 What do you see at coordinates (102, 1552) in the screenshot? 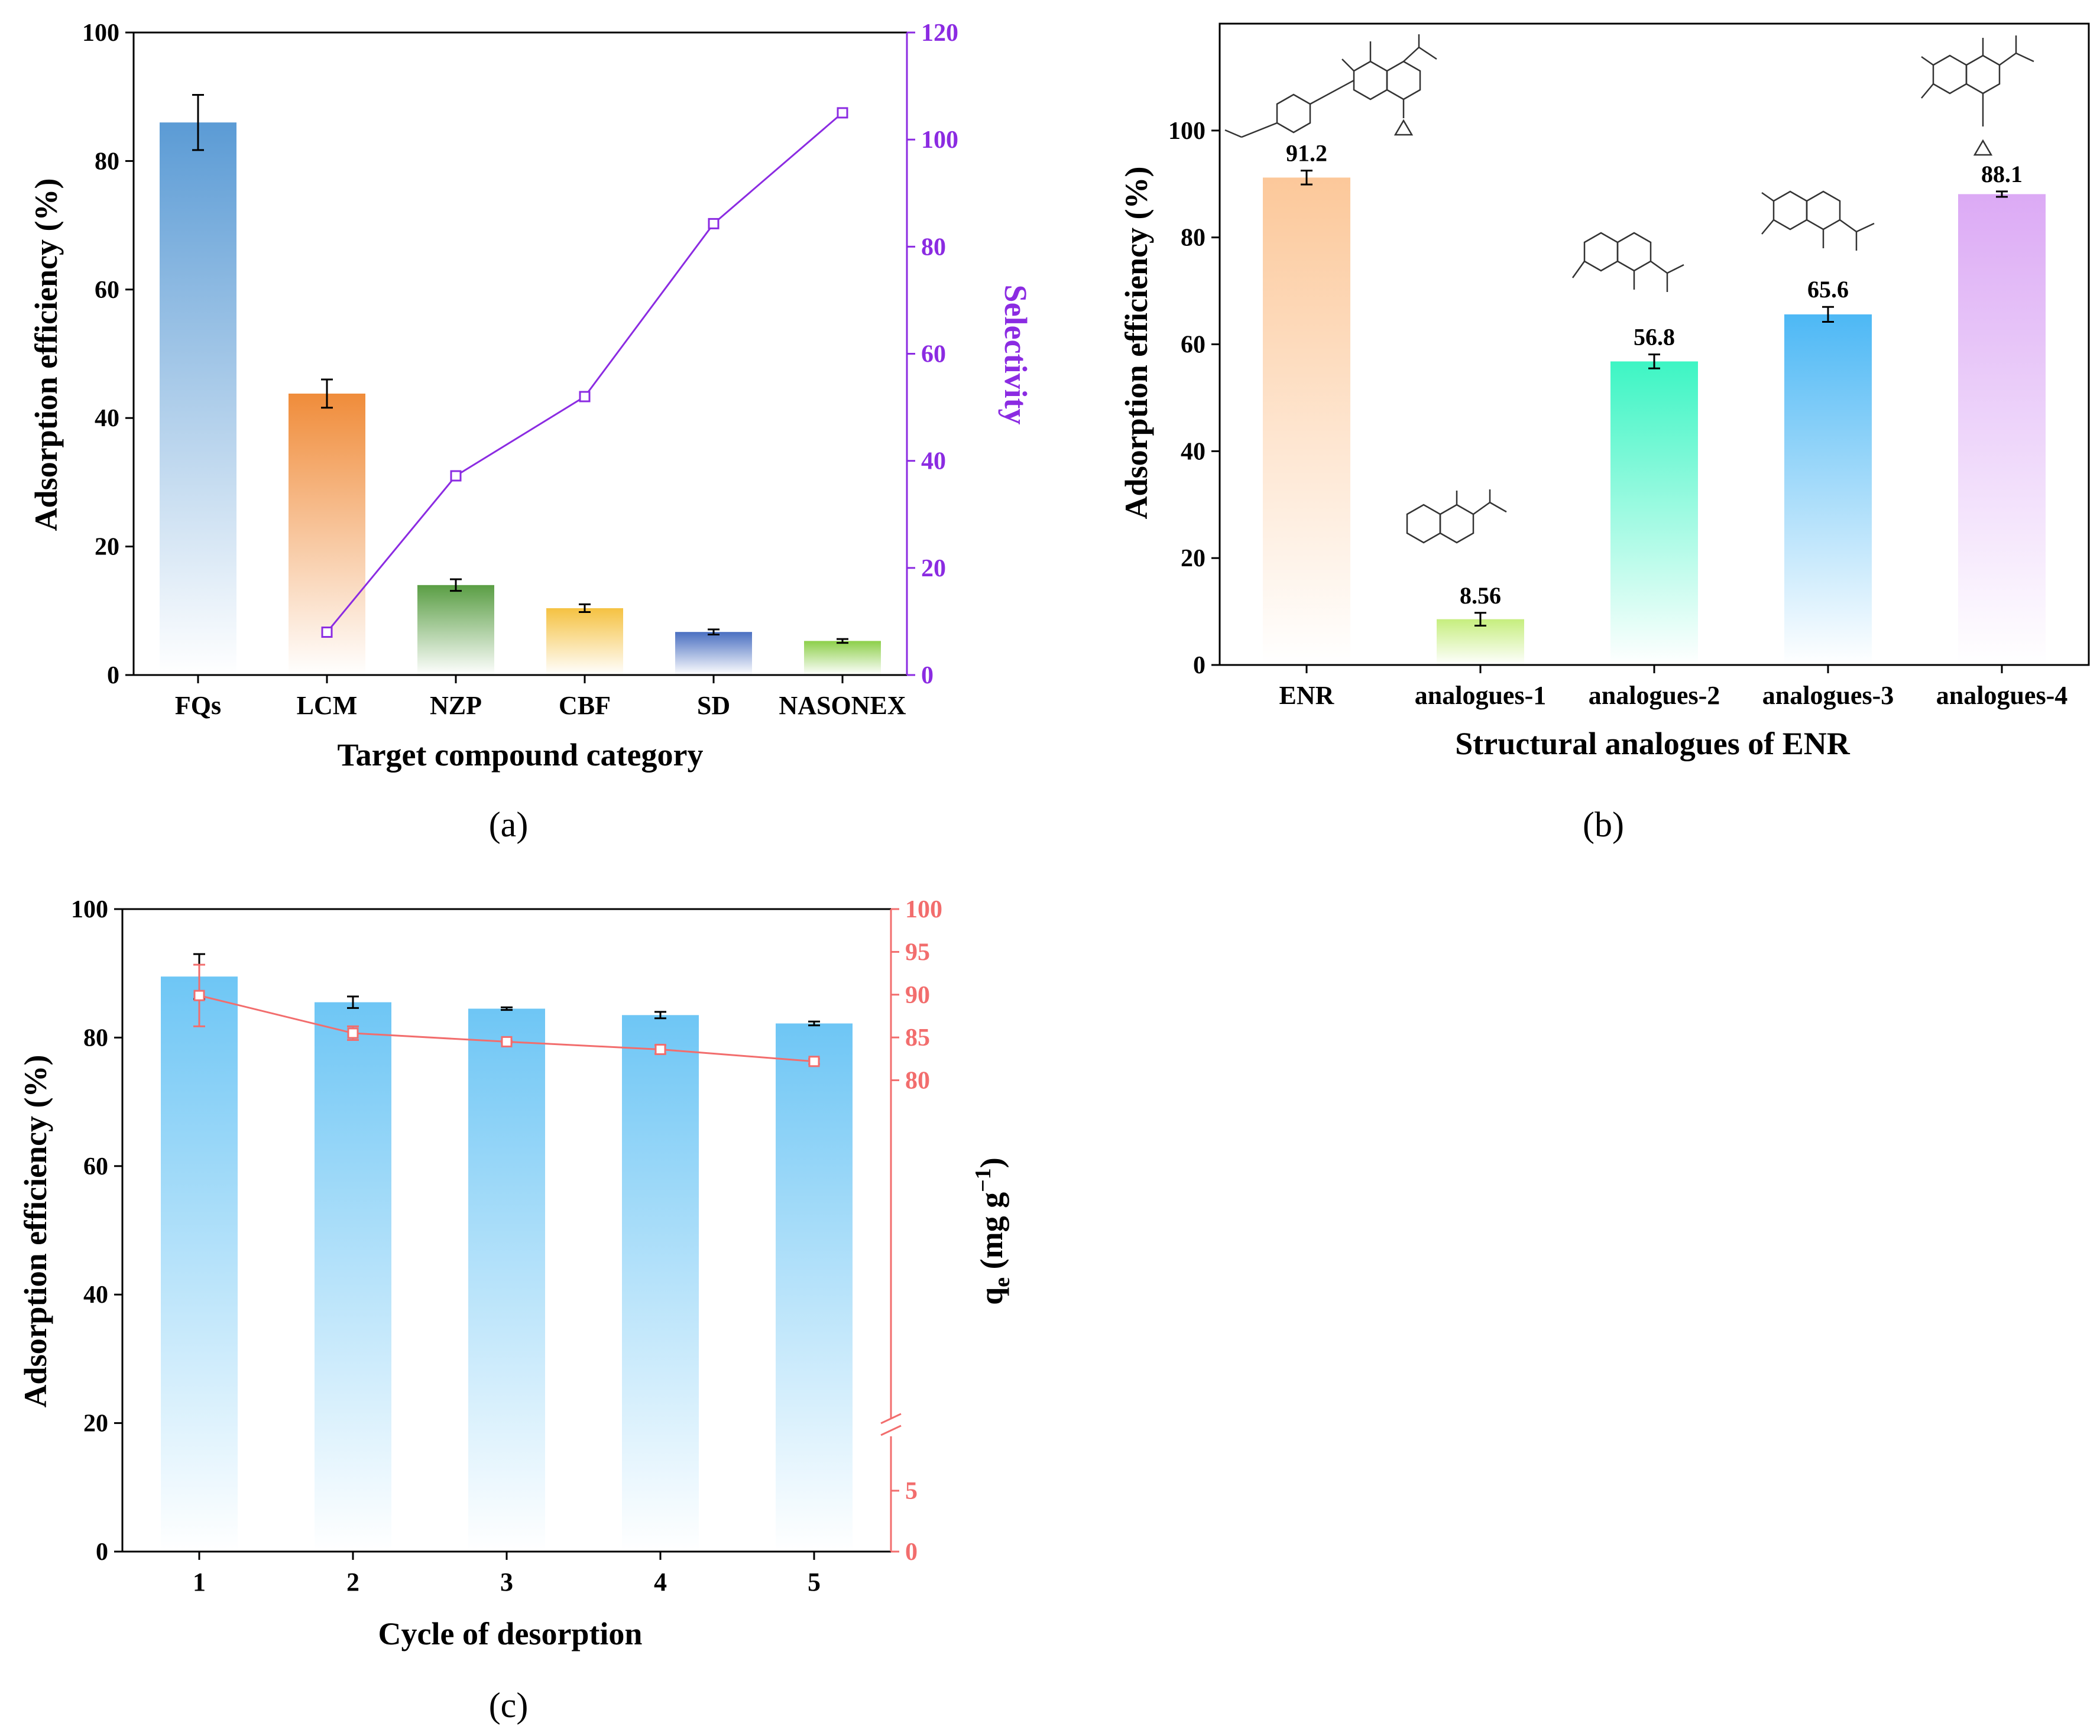
I see `c-ytick-label: 0` at bounding box center [102, 1552].